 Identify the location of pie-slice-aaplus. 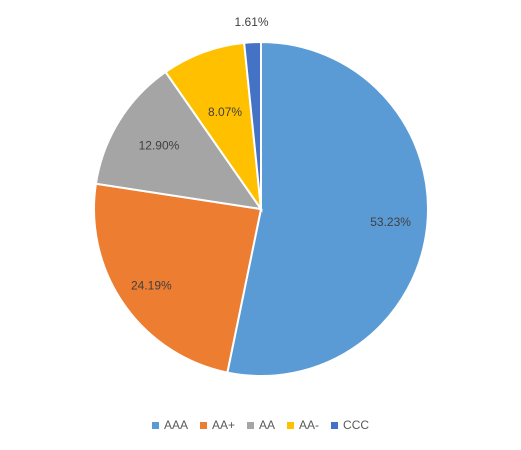
(178, 278).